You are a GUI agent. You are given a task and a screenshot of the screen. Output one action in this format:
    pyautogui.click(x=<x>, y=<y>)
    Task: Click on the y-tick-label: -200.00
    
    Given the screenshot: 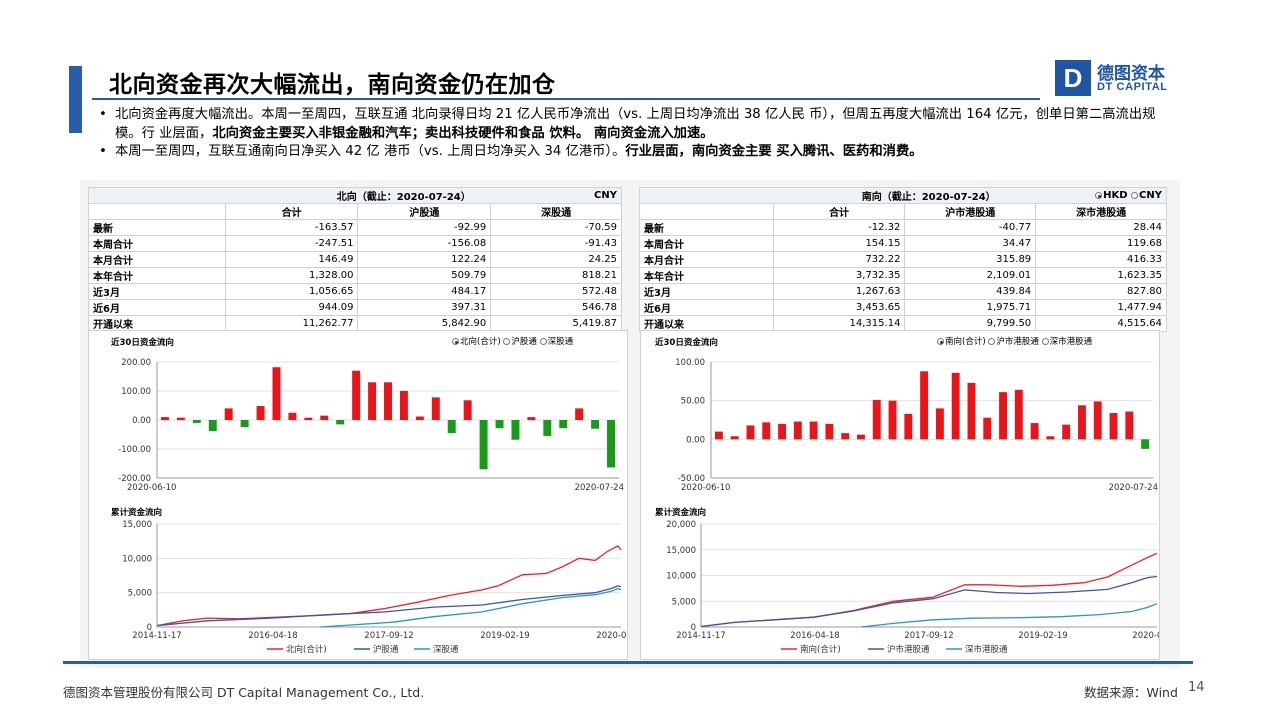 What is the action you would take?
    pyautogui.click(x=134, y=479)
    